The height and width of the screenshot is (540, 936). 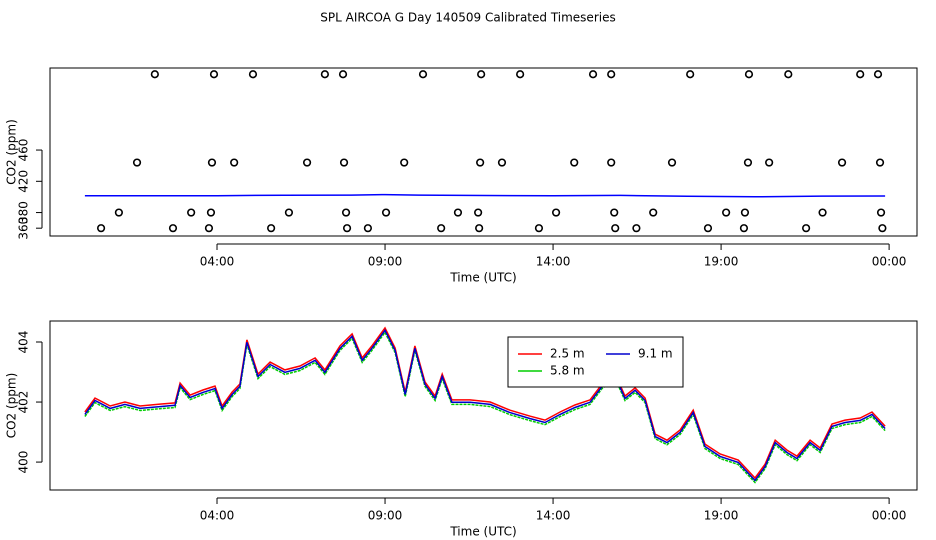 I want to click on y-tick-label: 404, so click(x=24, y=342).